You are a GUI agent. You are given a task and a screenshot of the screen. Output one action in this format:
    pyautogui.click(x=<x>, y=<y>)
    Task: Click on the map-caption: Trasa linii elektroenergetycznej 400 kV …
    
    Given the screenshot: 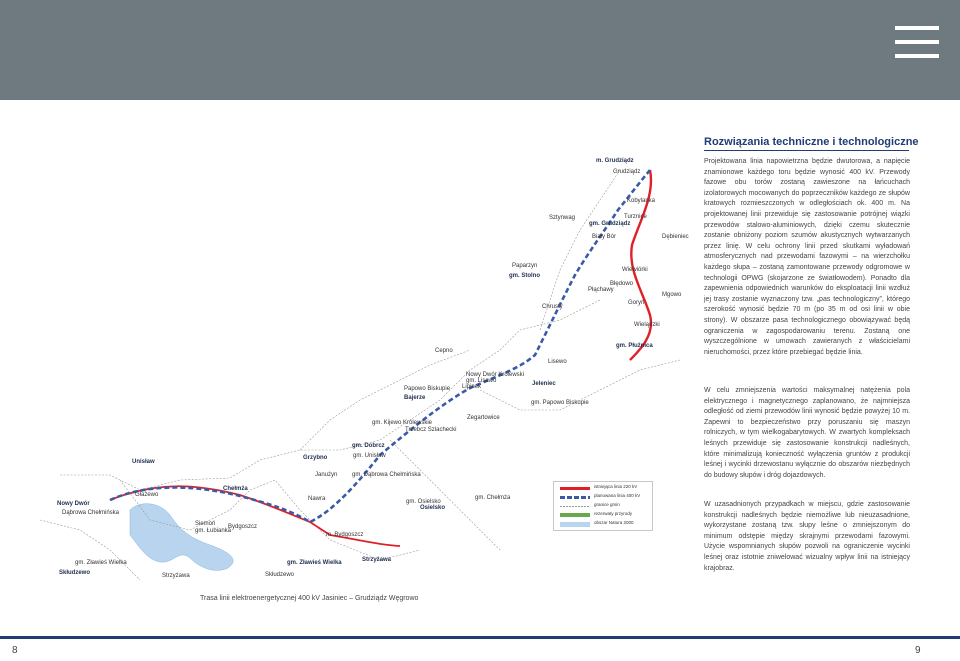 What is the action you would take?
    pyautogui.click(x=309, y=598)
    